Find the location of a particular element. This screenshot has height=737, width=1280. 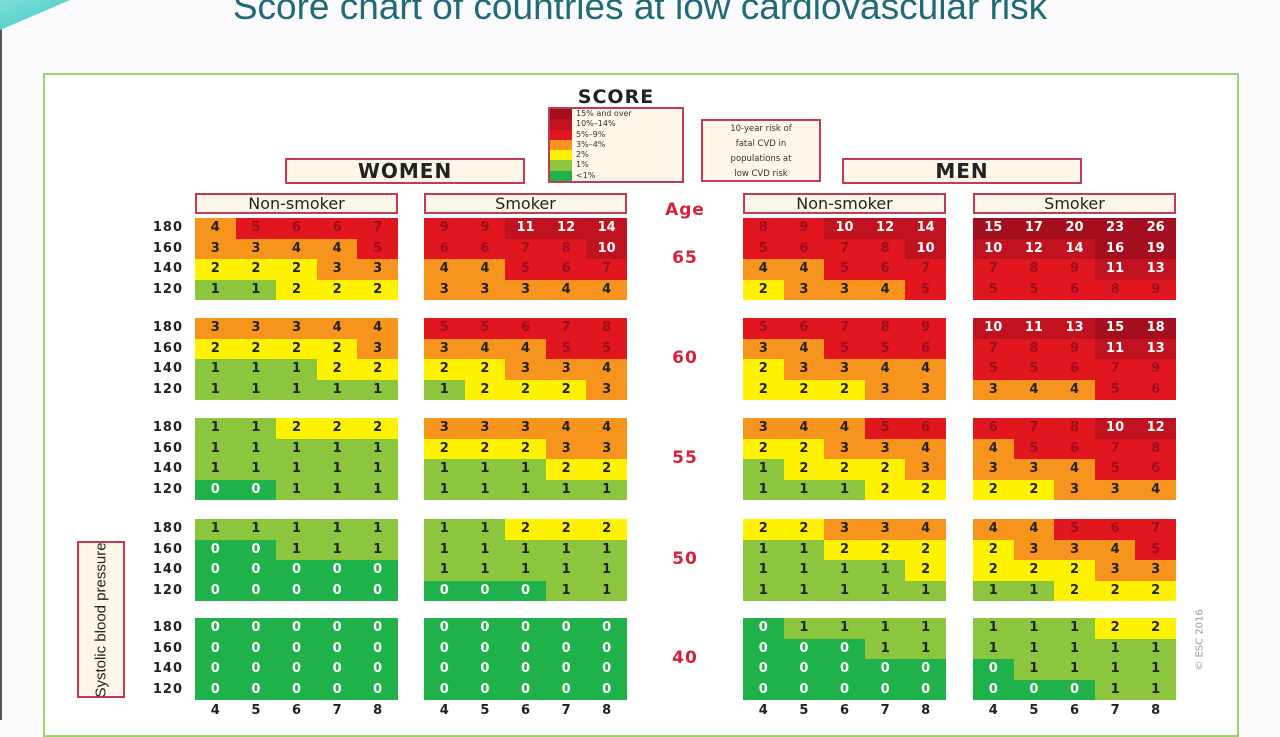

x-tick-label: 6 is located at coordinates (525, 710).